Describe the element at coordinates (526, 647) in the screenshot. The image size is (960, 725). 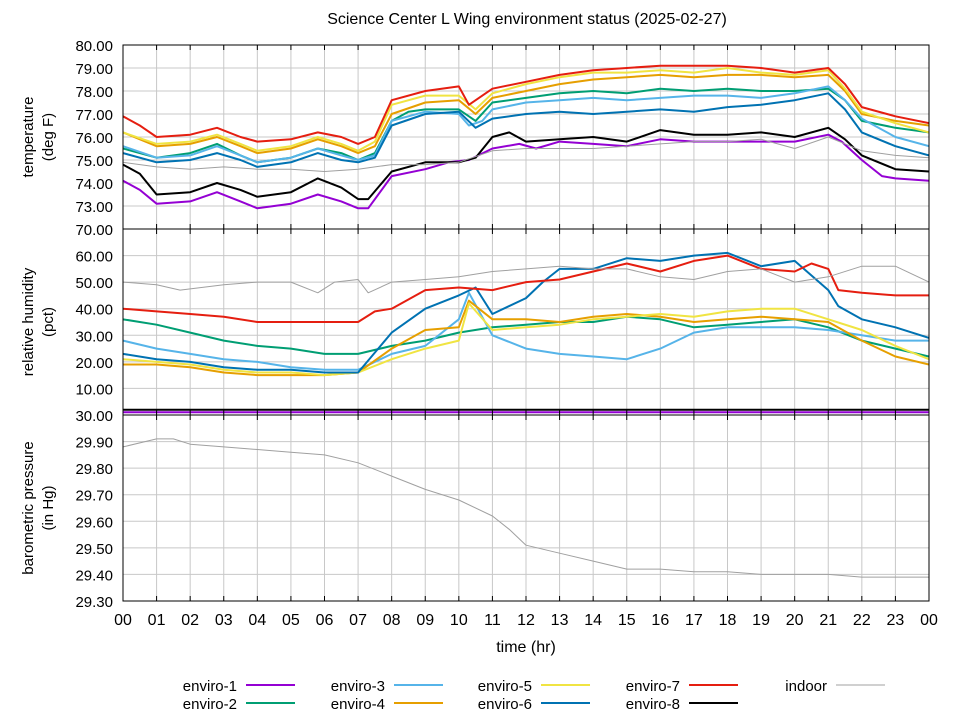
I see `x-axis-label: time (hr)` at that location.